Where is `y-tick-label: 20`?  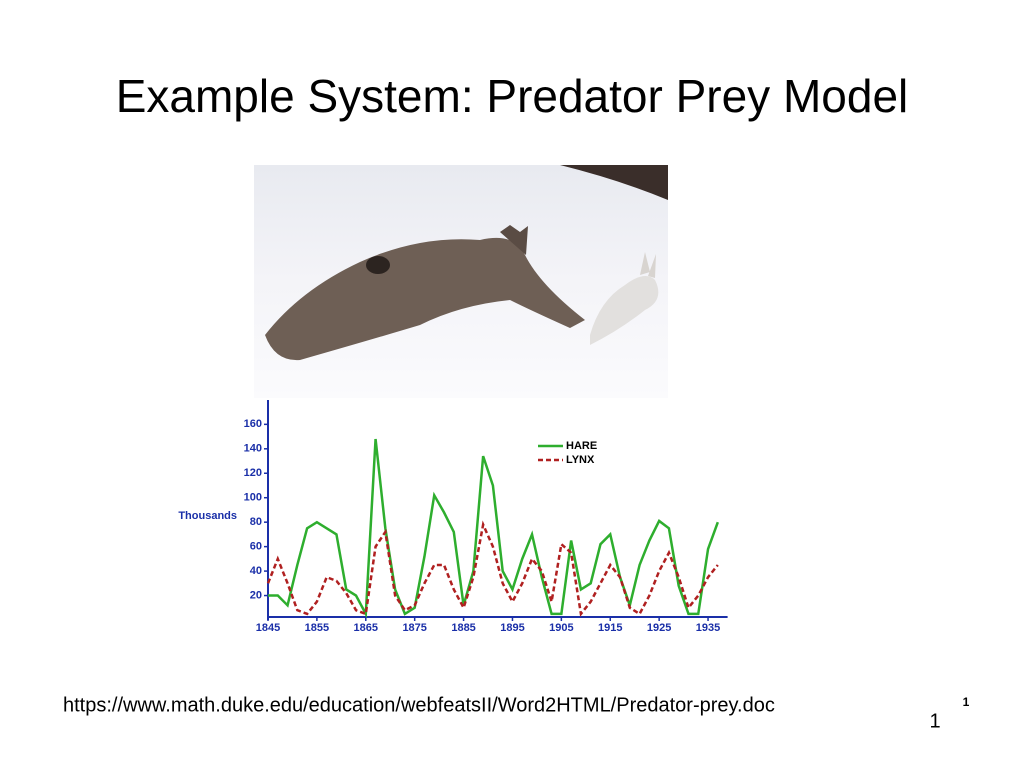
y-tick-label: 20 is located at coordinates (256, 595).